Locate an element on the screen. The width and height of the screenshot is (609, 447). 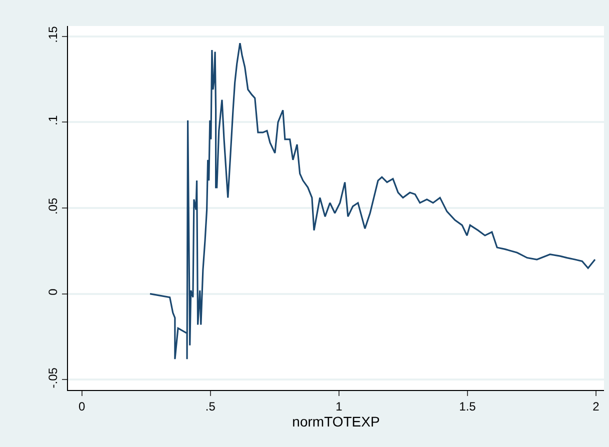
y-tick-label: -.05 is located at coordinates (53, 377).